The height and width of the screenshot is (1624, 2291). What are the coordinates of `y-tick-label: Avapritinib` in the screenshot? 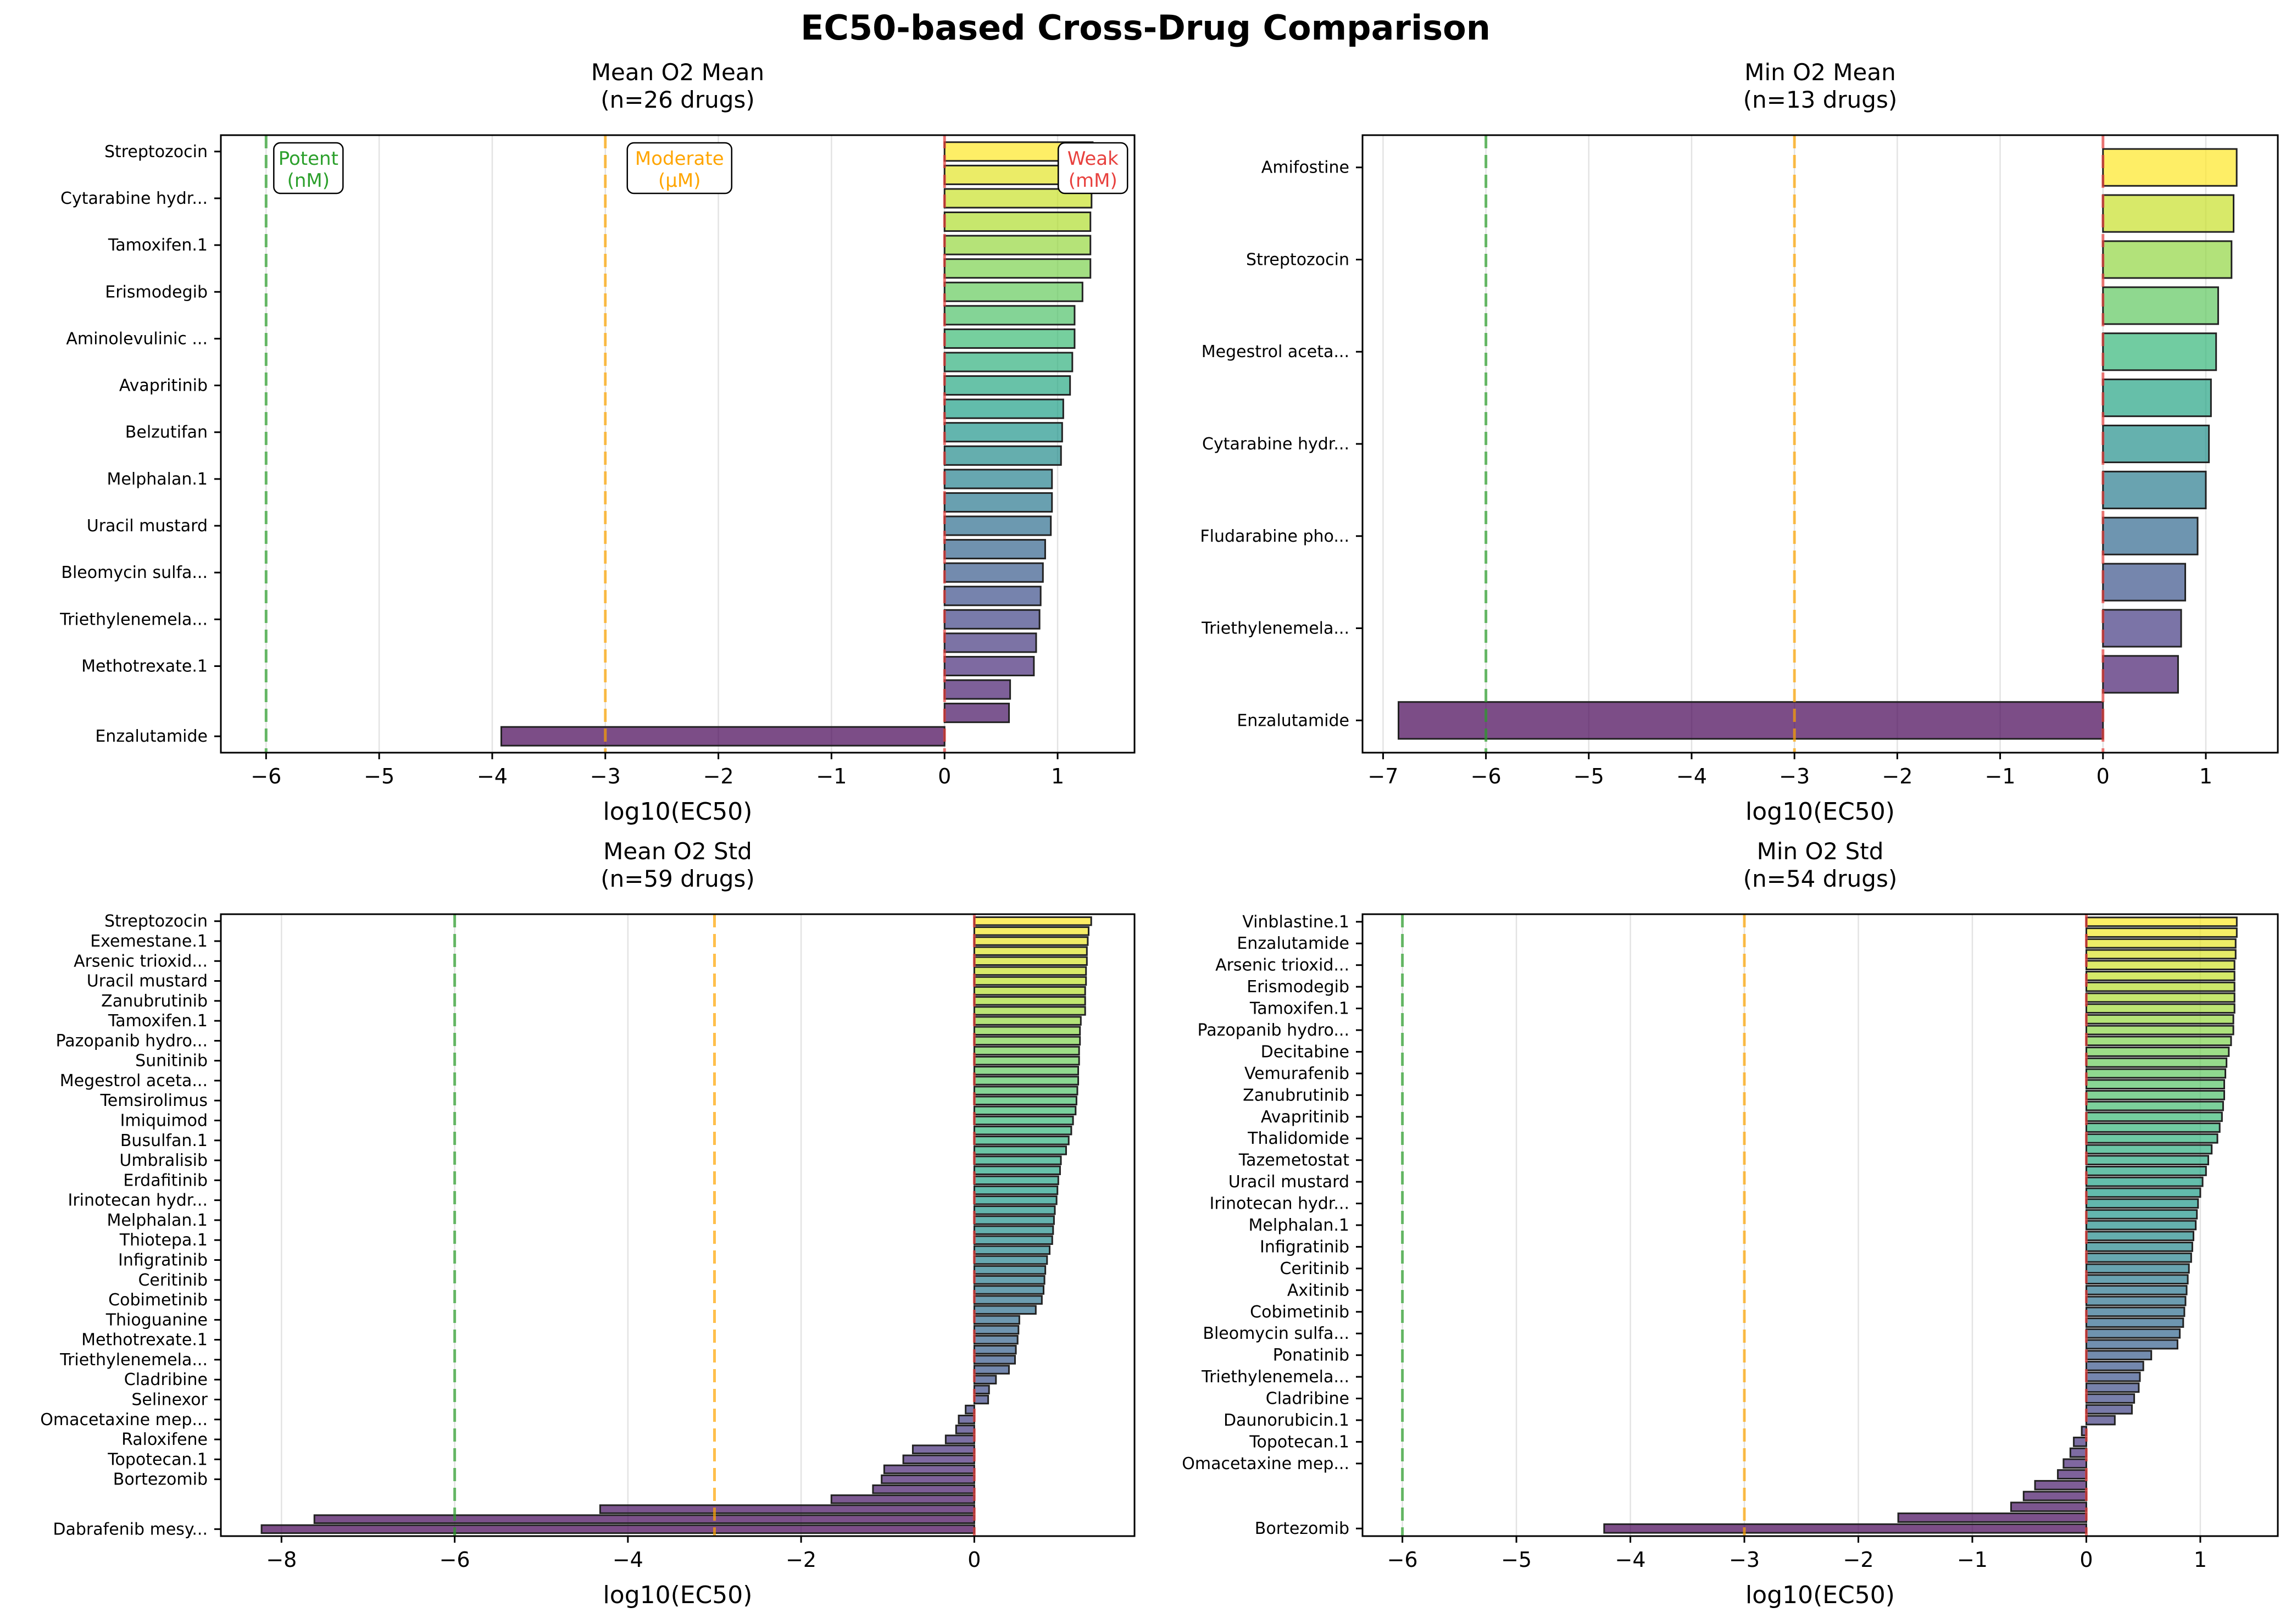 It's located at (163, 386).